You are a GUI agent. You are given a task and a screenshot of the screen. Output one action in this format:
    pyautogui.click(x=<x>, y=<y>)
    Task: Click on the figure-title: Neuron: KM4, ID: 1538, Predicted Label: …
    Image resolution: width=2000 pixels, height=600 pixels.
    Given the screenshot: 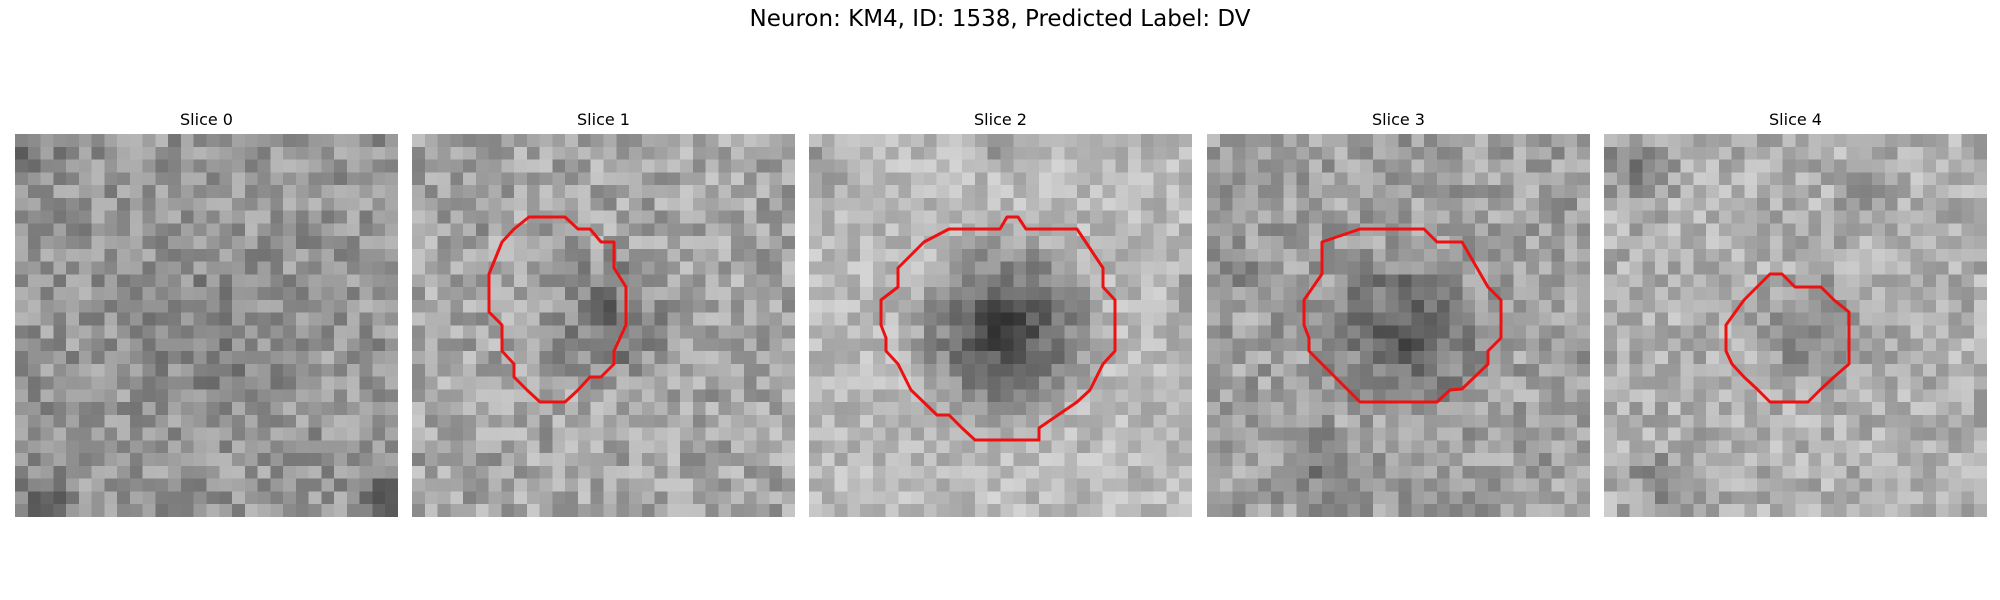 What is the action you would take?
    pyautogui.click(x=1000, y=19)
    